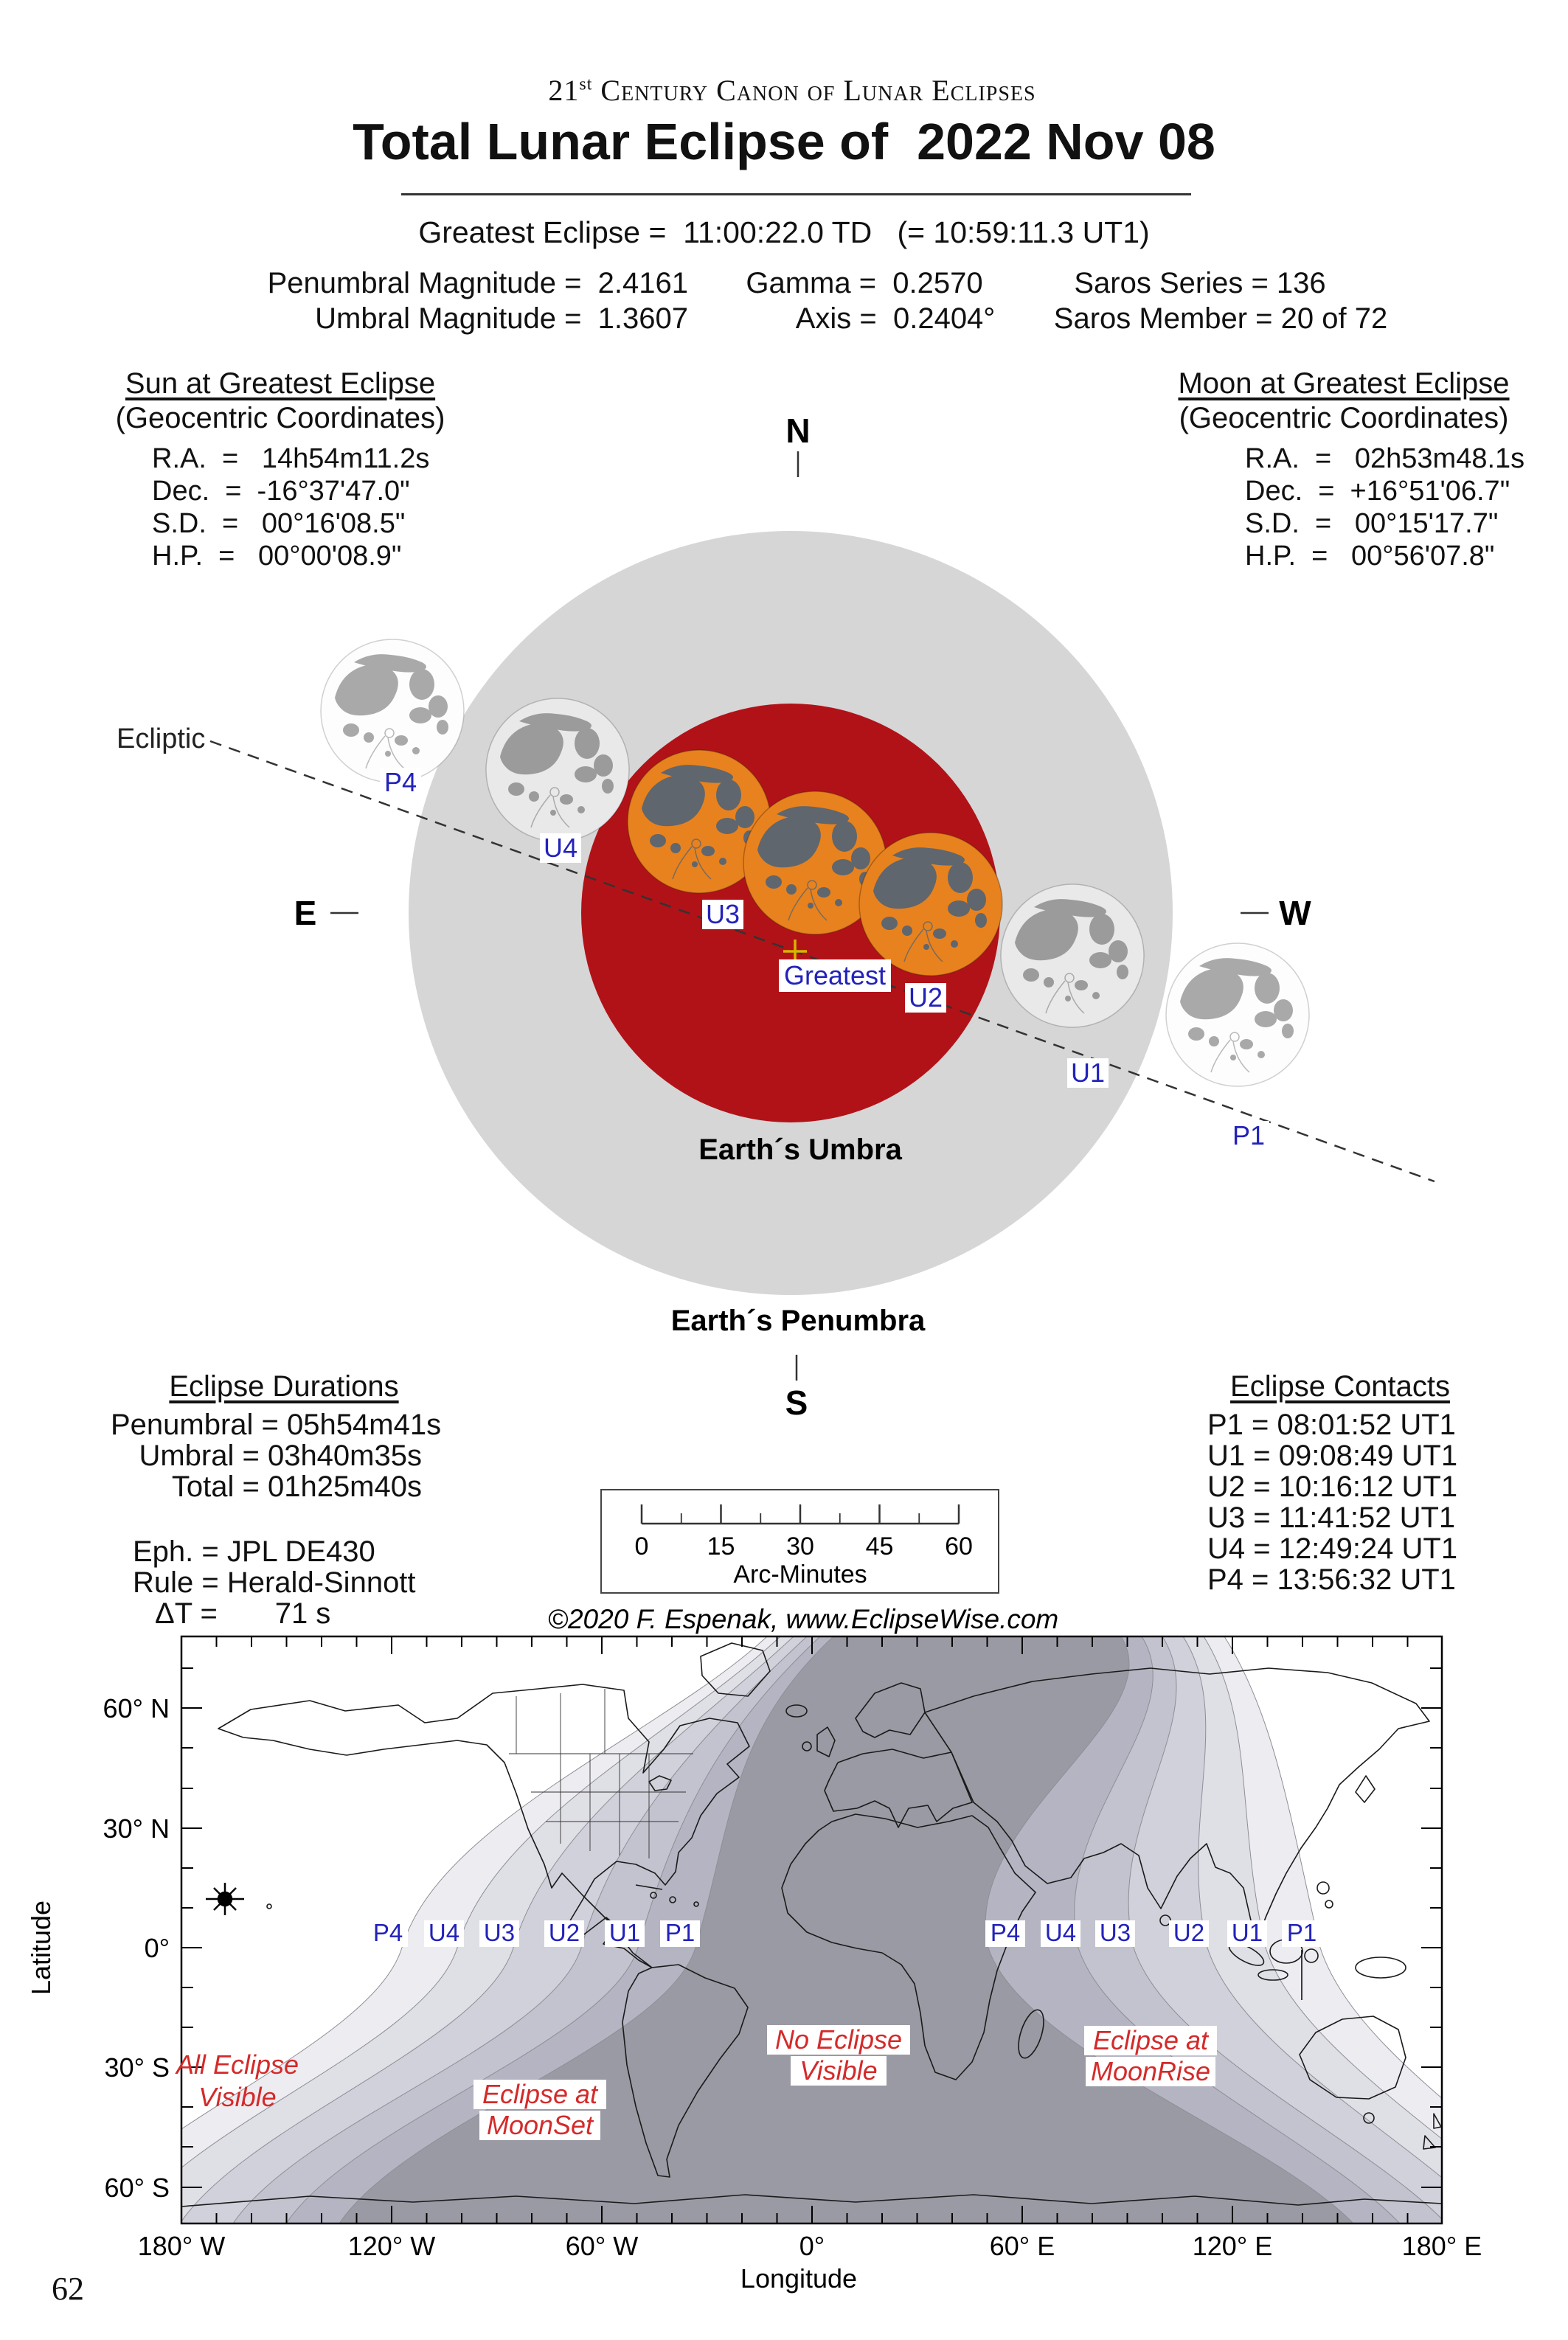 The height and width of the screenshot is (2340, 1568). I want to click on contact-p1: P1 = 08:01:52 UT1, so click(1331, 1425).